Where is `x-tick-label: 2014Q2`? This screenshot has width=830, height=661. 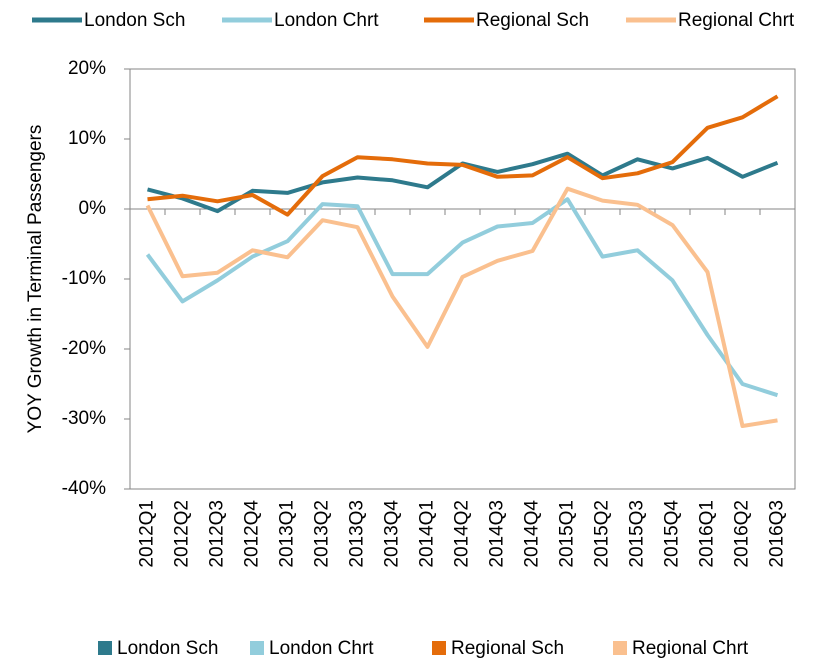 x-tick-label: 2014Q2 is located at coordinates (462, 534).